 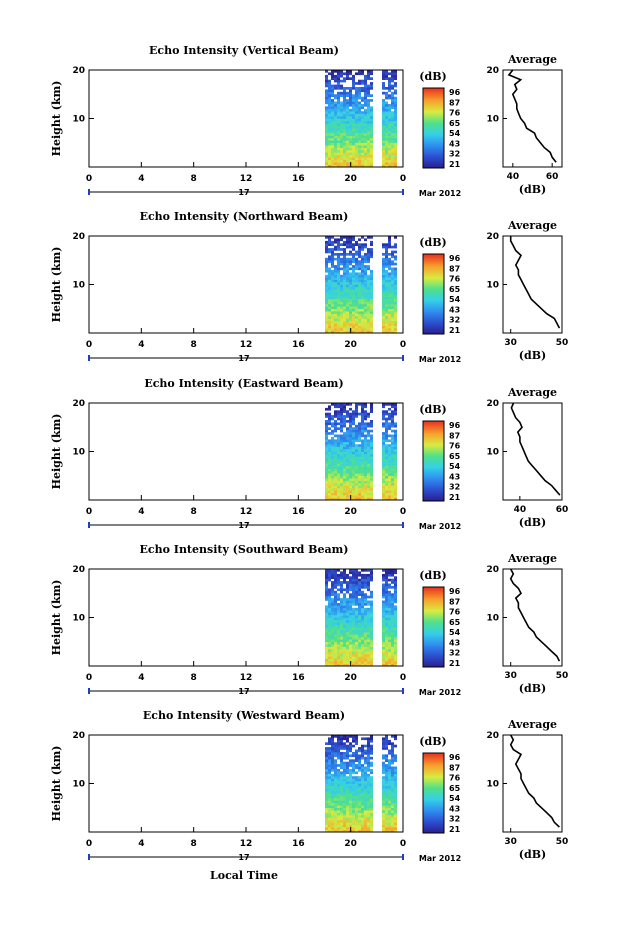 What do you see at coordinates (89, 512) in the screenshot?
I see `x-tick-label: 0` at bounding box center [89, 512].